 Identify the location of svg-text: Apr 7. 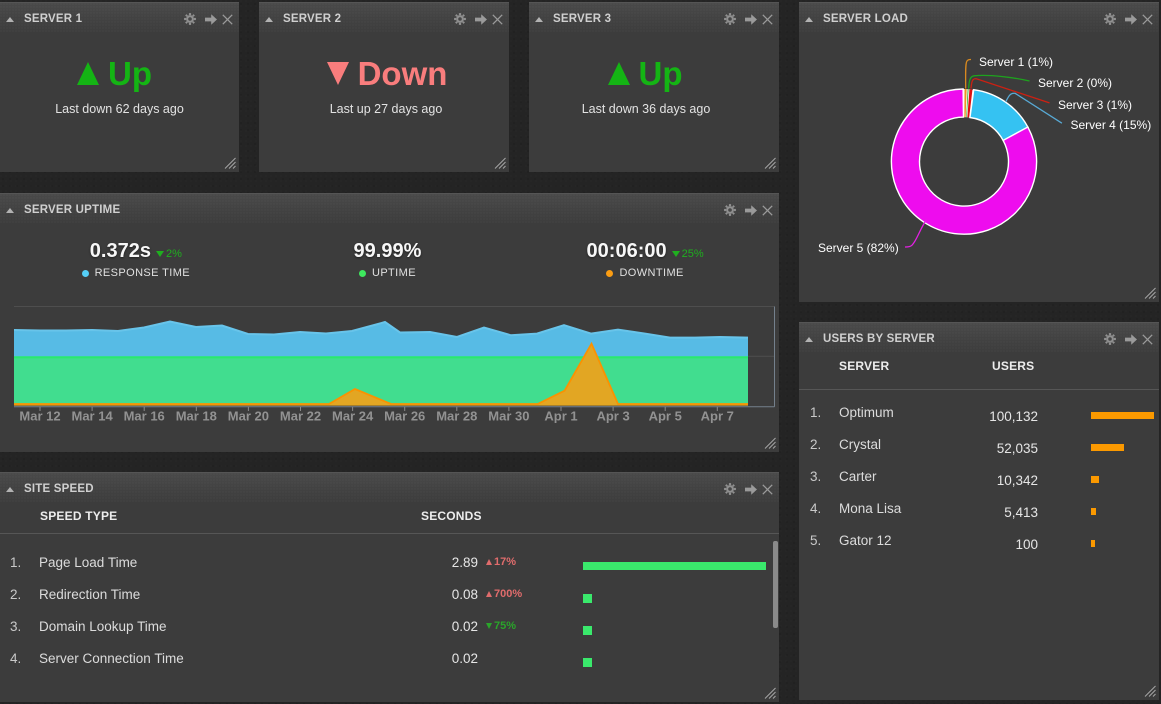
(717, 416).